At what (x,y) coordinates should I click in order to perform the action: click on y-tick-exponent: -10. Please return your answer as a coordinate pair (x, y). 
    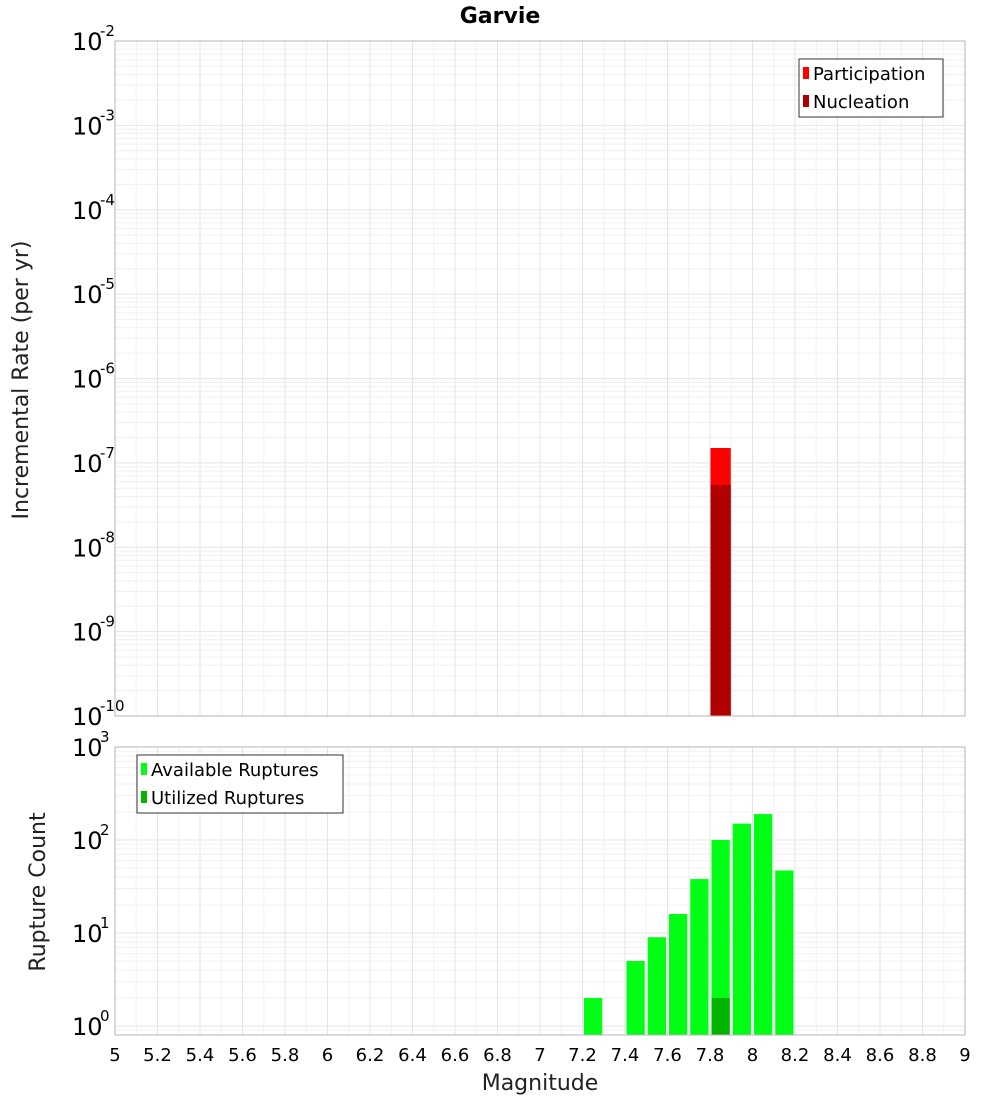
    Looking at the image, I should click on (112, 706).